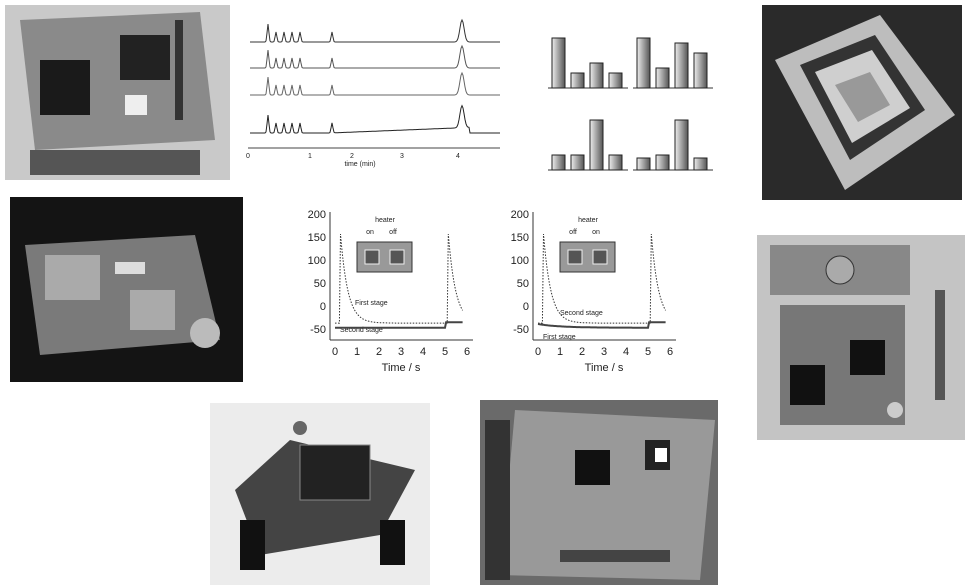  Describe the element at coordinates (630, 104) in the screenshot. I see `bar-thumbnails` at that location.